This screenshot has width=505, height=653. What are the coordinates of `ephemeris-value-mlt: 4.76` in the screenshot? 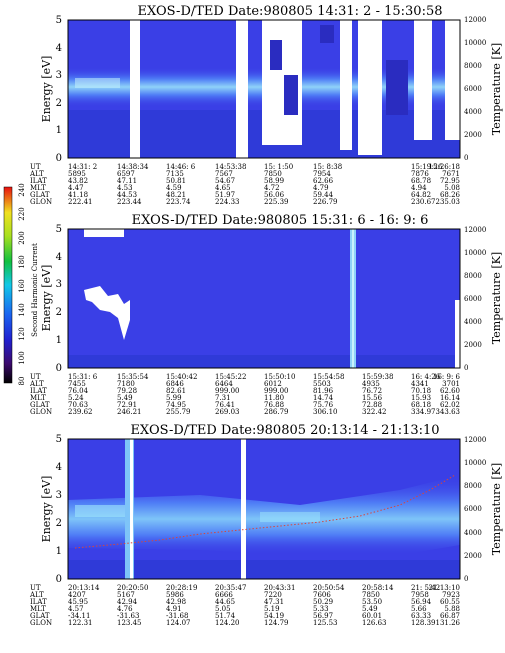 It's located at (125, 609).